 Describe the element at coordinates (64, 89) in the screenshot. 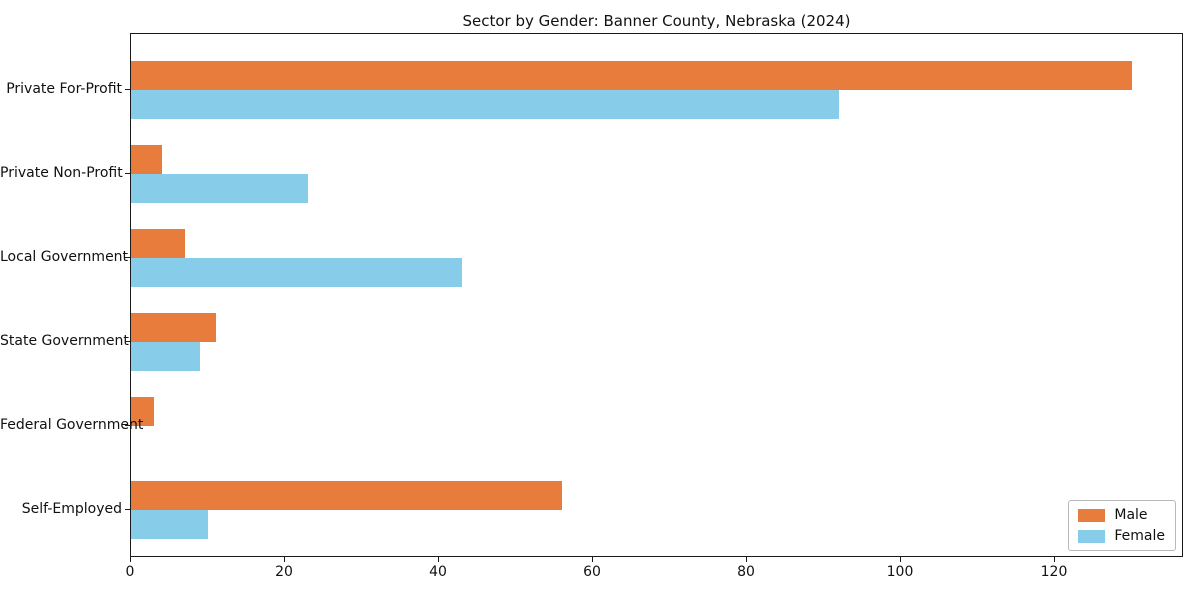

I see `y-tick-label-private-for-profit: Private For-Profit` at that location.